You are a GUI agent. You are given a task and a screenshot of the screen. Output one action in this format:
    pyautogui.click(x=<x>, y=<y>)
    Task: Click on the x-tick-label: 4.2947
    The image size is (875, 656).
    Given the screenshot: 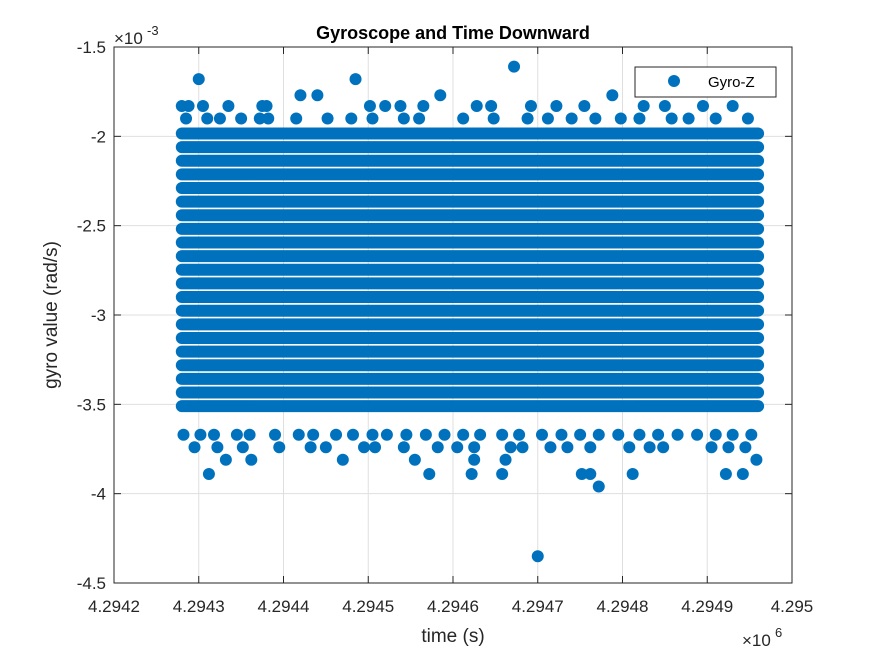 What is the action you would take?
    pyautogui.click(x=538, y=606)
    